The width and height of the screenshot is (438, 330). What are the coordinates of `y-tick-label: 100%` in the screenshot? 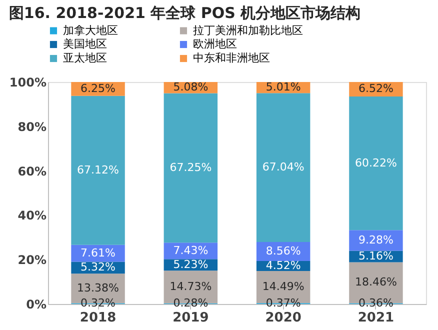 It's located at (27, 83).